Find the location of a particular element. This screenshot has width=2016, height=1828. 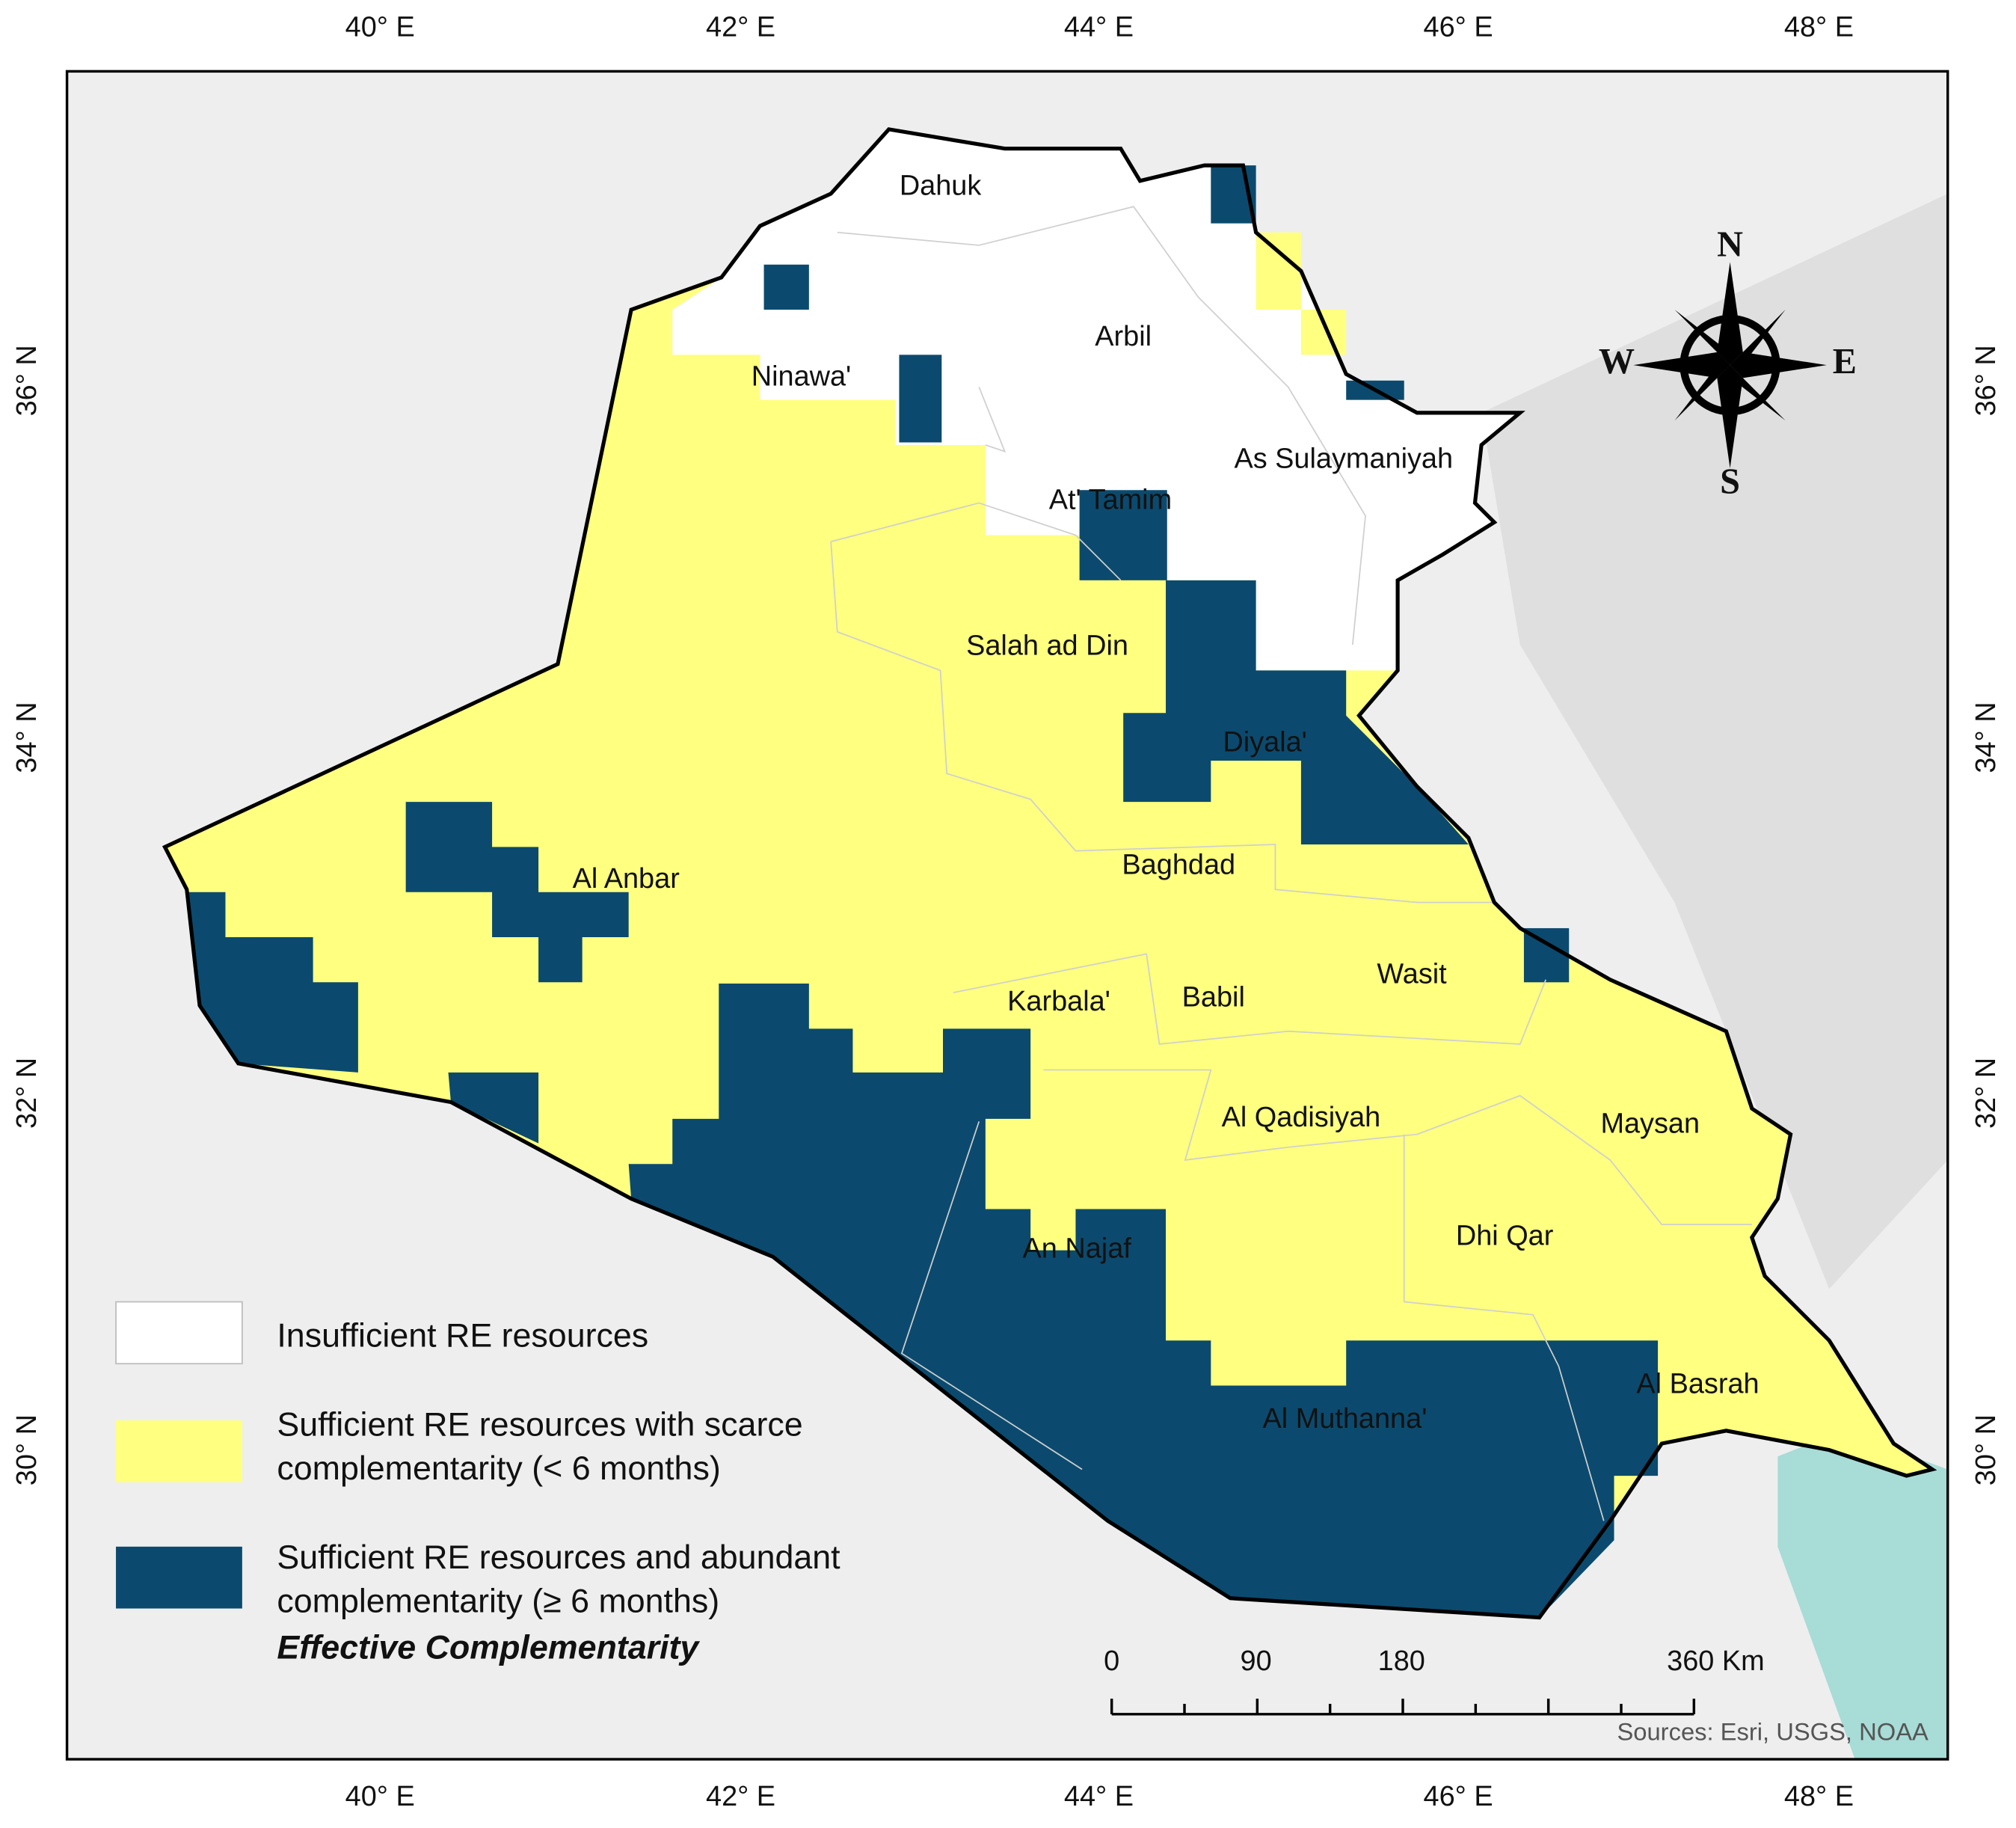

sources: Sources: Esri, USGS, NOAA is located at coordinates (1773, 1731).